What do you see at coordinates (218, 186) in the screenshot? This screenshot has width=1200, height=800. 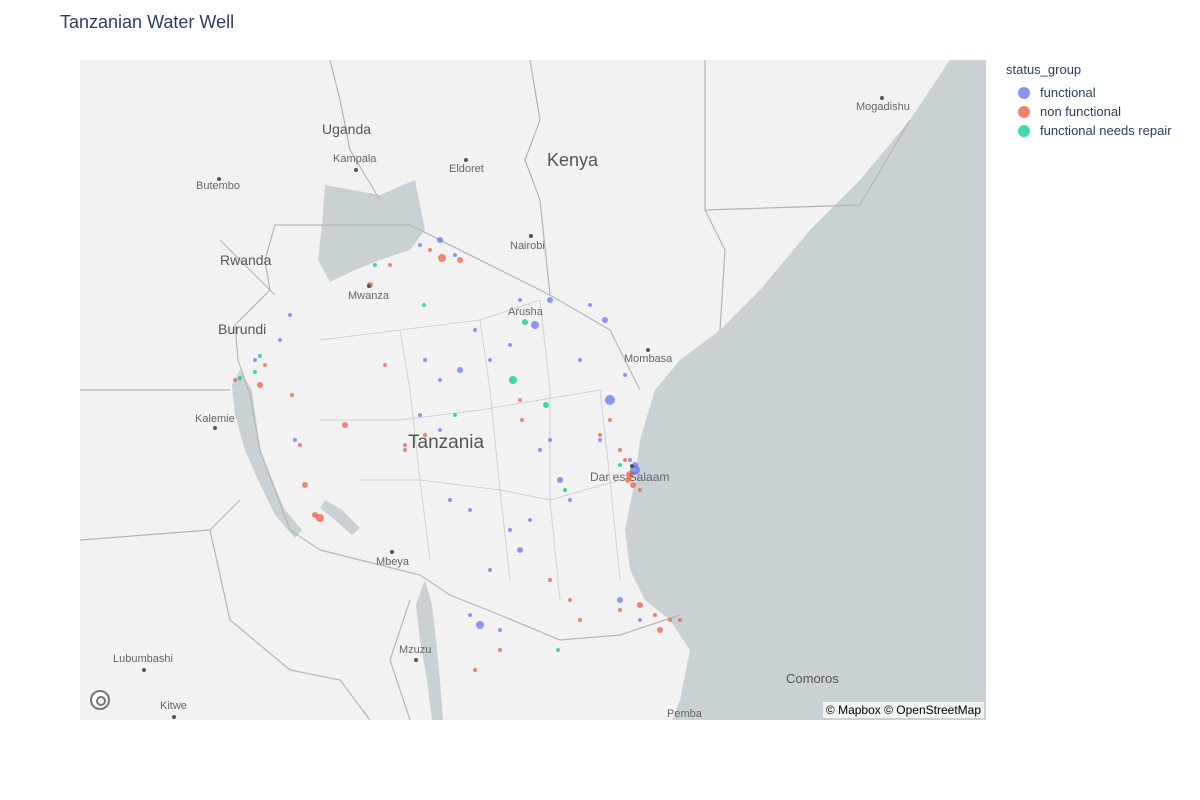 I see `place-butembo: Butembo` at bounding box center [218, 186].